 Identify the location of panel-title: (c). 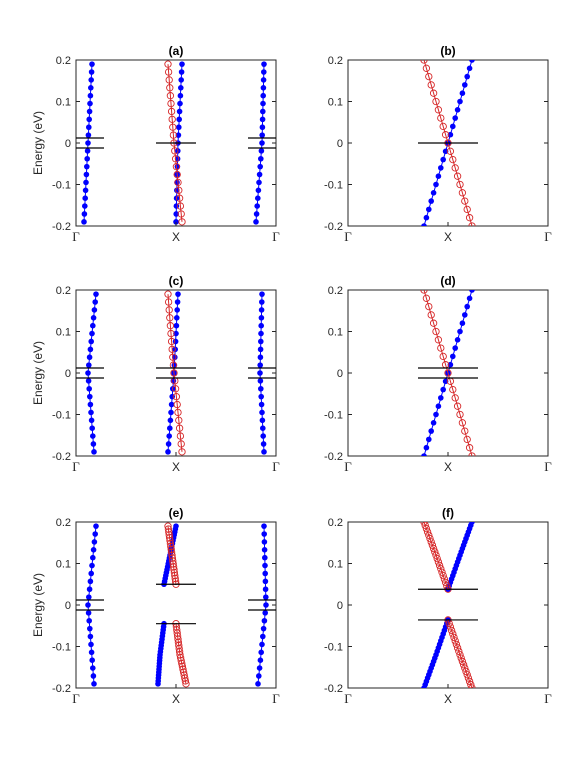
(176, 281).